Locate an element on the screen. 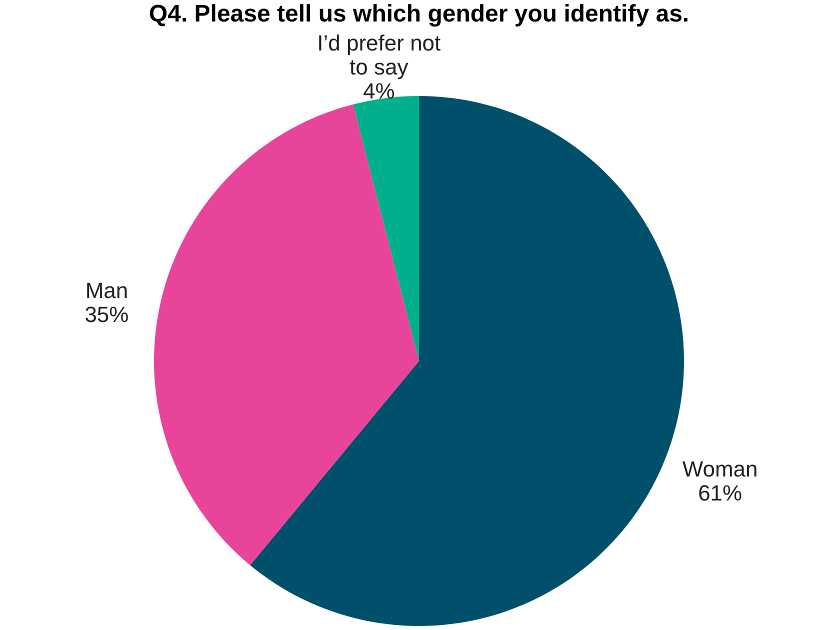  data-label: 35% is located at coordinates (106, 315).